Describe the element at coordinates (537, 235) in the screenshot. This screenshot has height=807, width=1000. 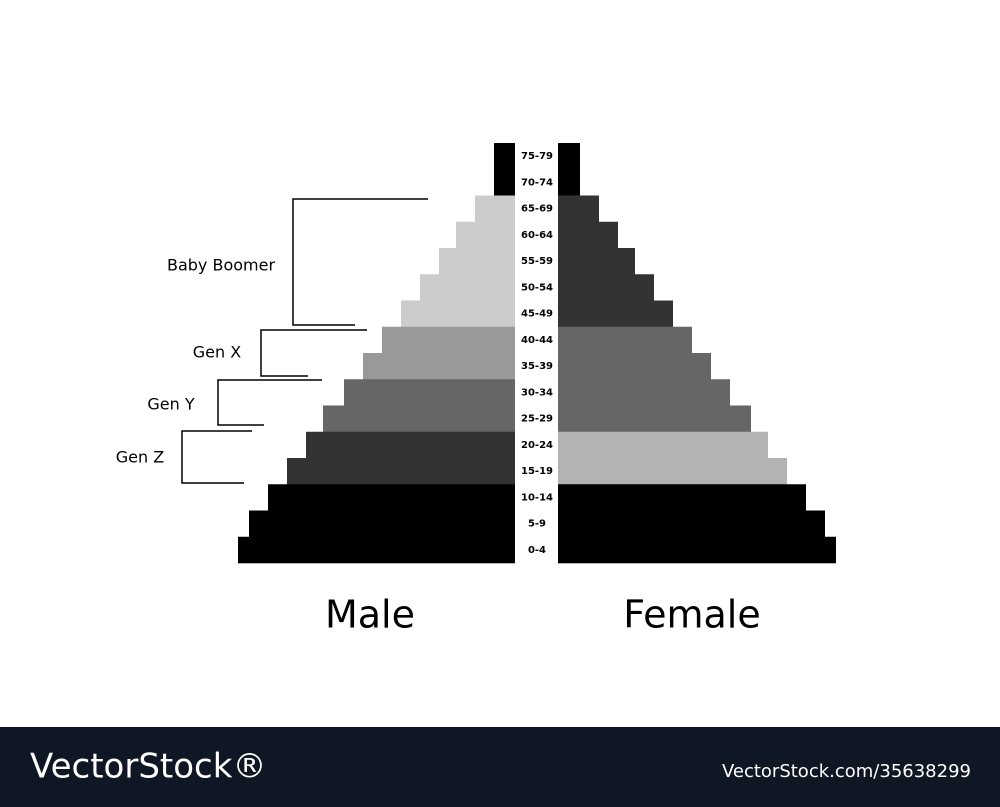
I see `age-label: 60-64` at that location.